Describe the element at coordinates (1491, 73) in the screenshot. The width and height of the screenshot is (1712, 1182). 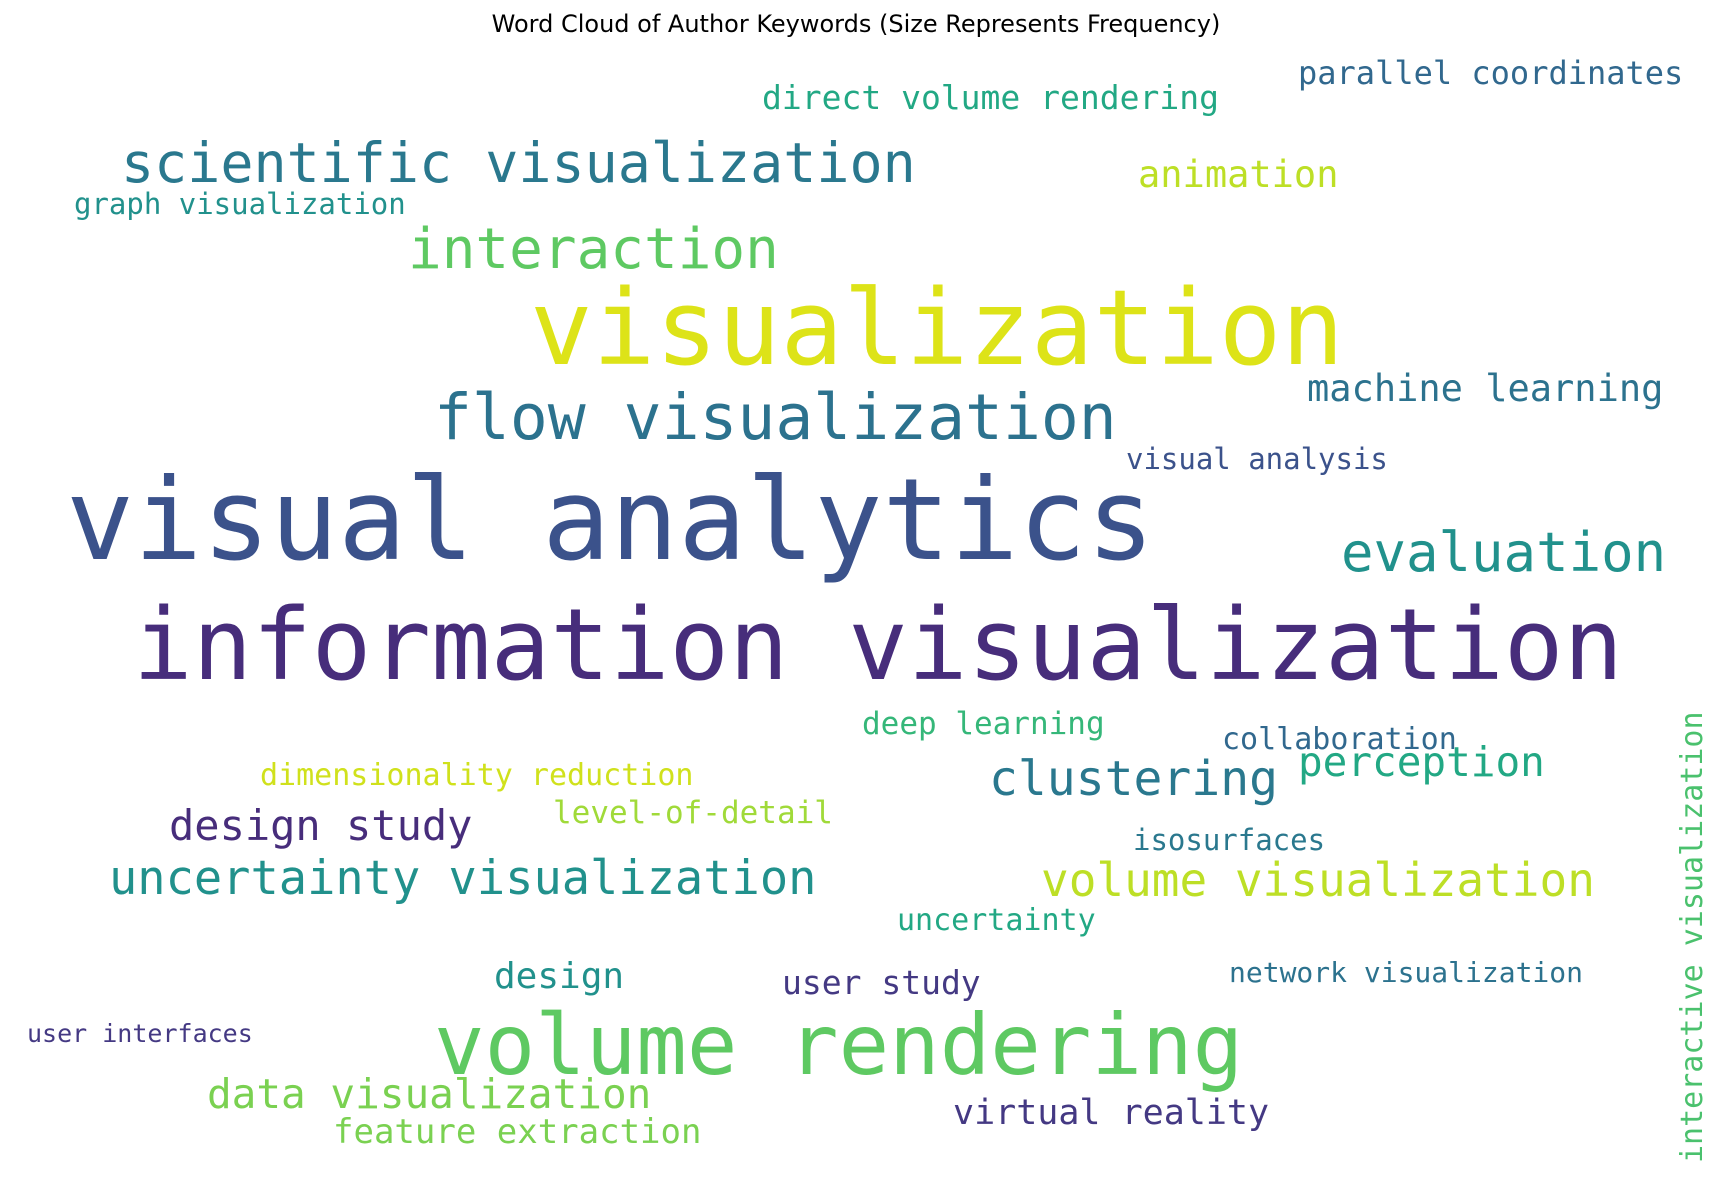
I see `word-parallel-coordinates: parallel coordinates` at that location.